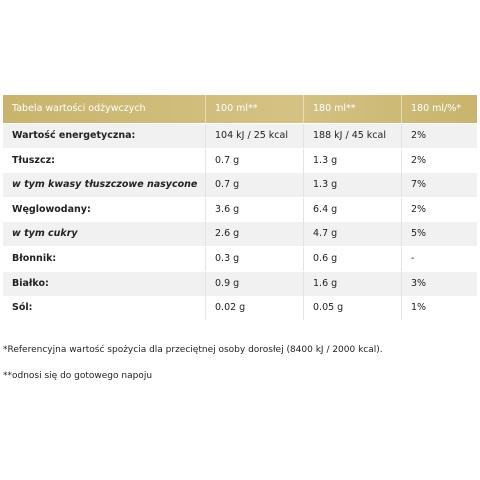 The width and height of the screenshot is (480, 480). Describe the element at coordinates (251, 135) in the screenshot. I see `cell-value: 104 kJ / 25 kcal` at that location.